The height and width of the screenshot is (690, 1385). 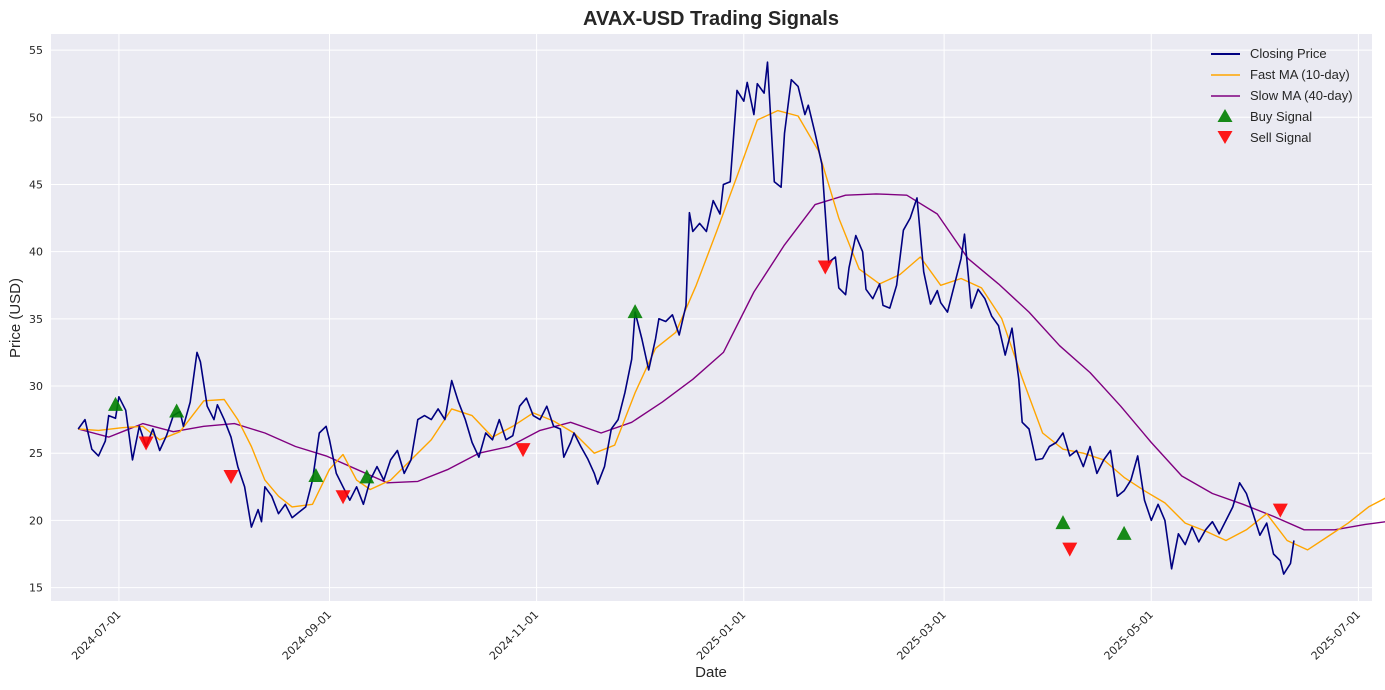 I want to click on legend-label-fast-ma: Fast MA (10-day), so click(x=1300, y=74).